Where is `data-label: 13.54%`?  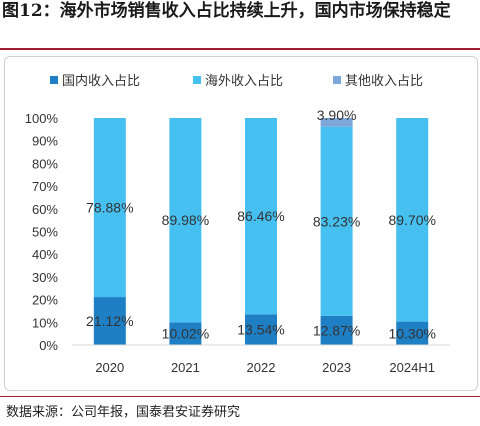 data-label: 13.54% is located at coordinates (260, 330).